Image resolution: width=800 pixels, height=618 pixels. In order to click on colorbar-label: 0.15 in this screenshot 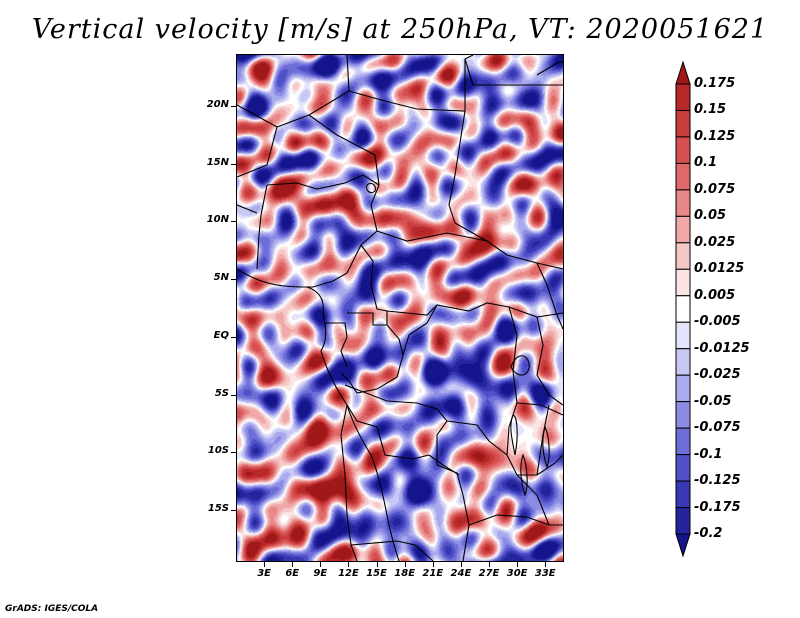, I will do `click(710, 110)`.